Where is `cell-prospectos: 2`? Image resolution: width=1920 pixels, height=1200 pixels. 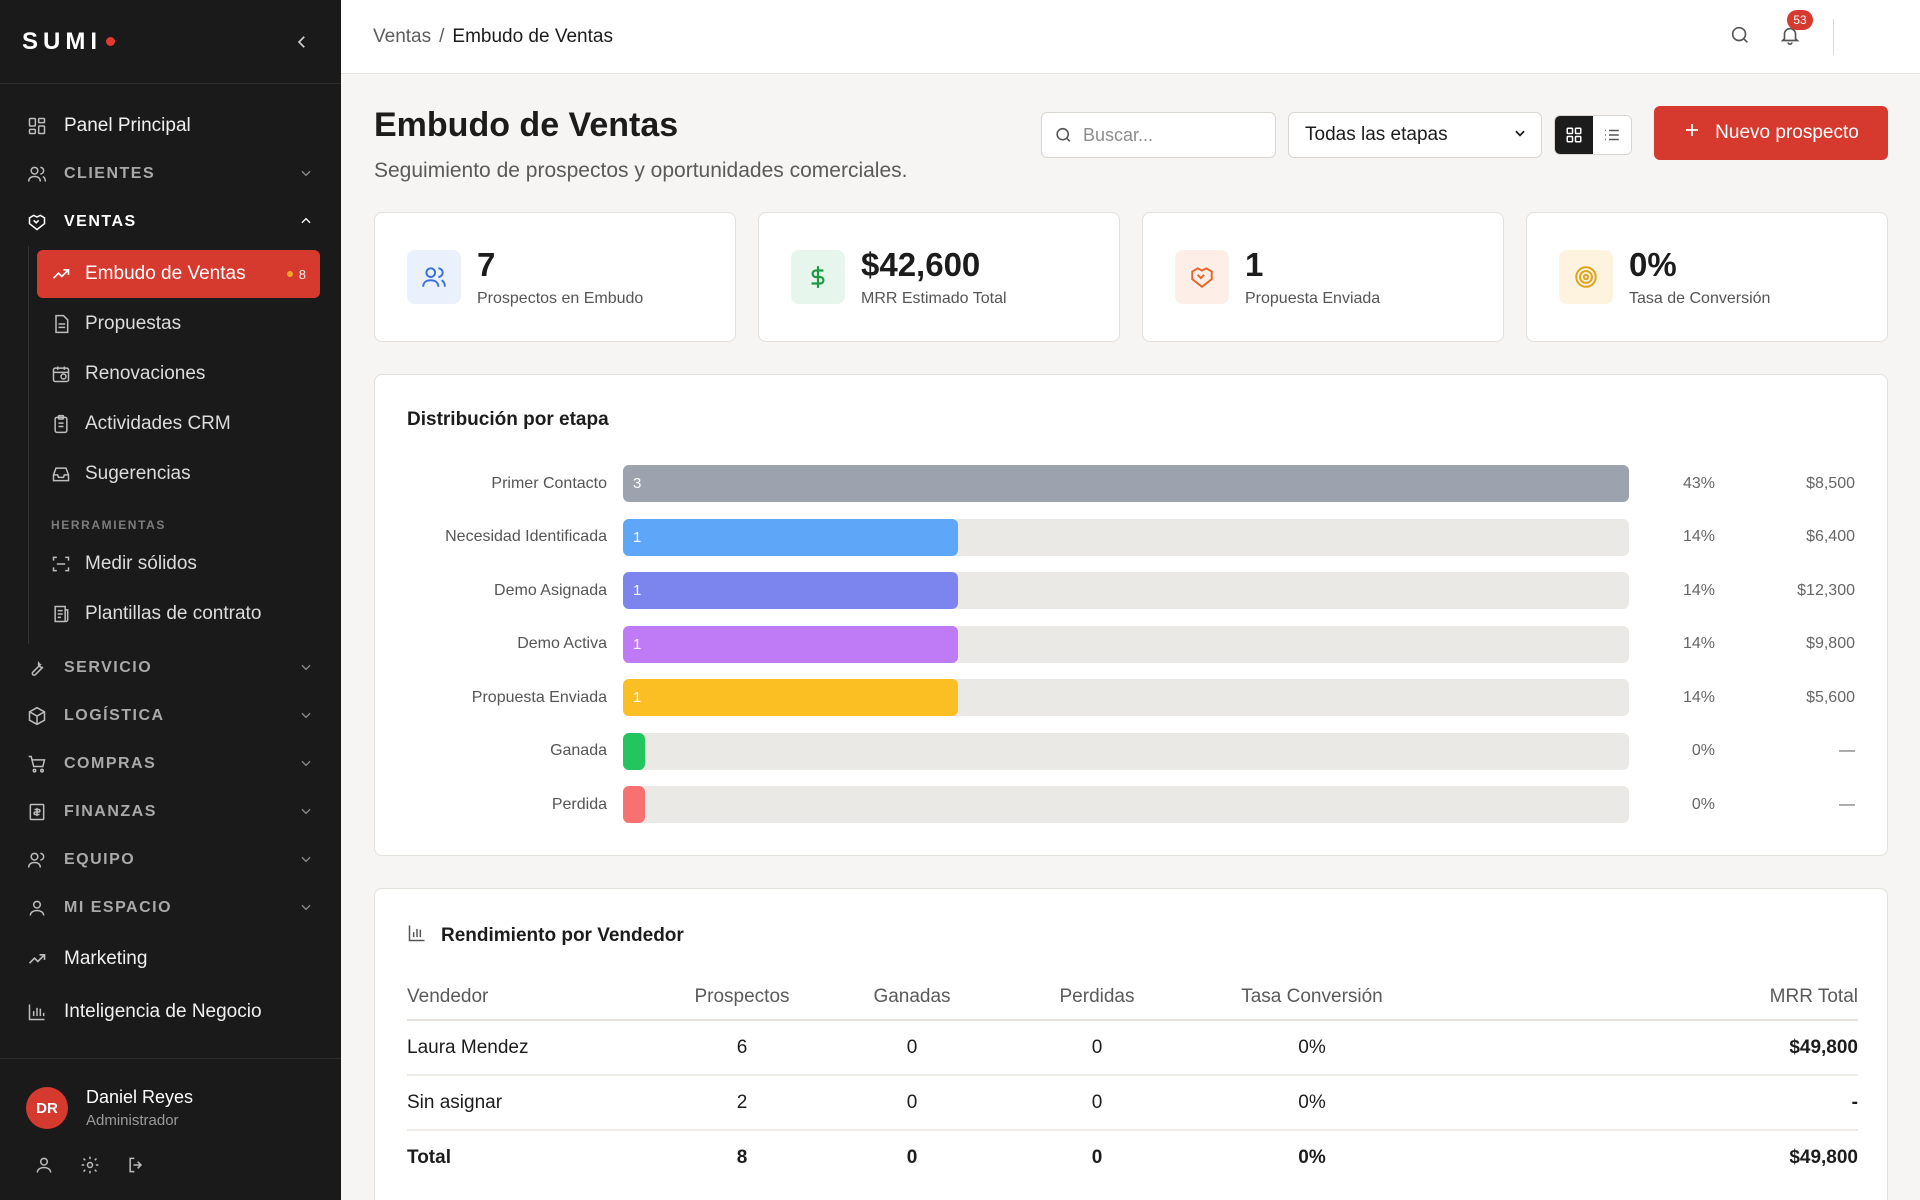 cell-prospectos: 2 is located at coordinates (742, 1103).